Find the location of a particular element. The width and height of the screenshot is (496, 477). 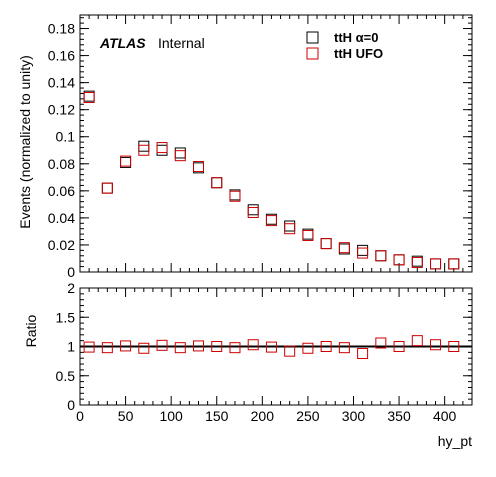

x-tick-label: 100 is located at coordinates (171, 416).